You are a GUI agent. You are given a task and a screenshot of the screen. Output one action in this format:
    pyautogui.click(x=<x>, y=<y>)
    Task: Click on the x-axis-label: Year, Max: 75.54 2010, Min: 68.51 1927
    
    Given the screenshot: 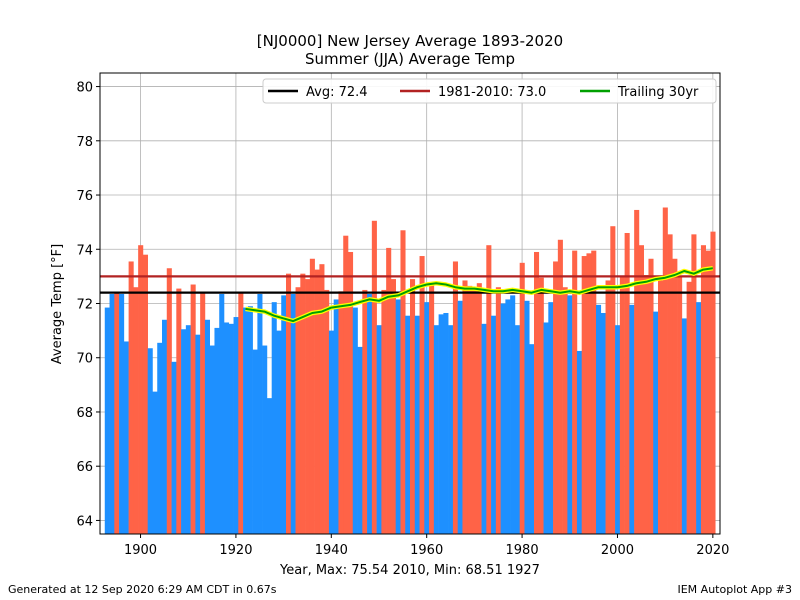 What is the action you would take?
    pyautogui.click(x=409, y=570)
    